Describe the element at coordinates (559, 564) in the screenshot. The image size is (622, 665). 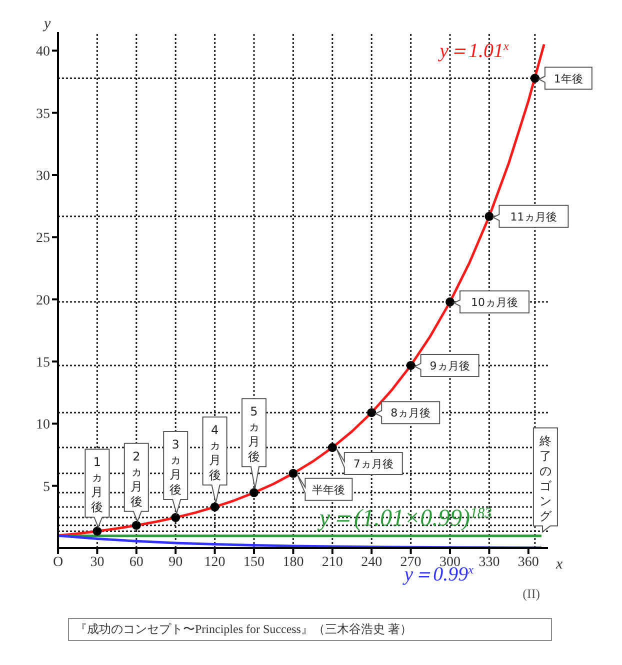
I see `x-axis-title: x` at that location.